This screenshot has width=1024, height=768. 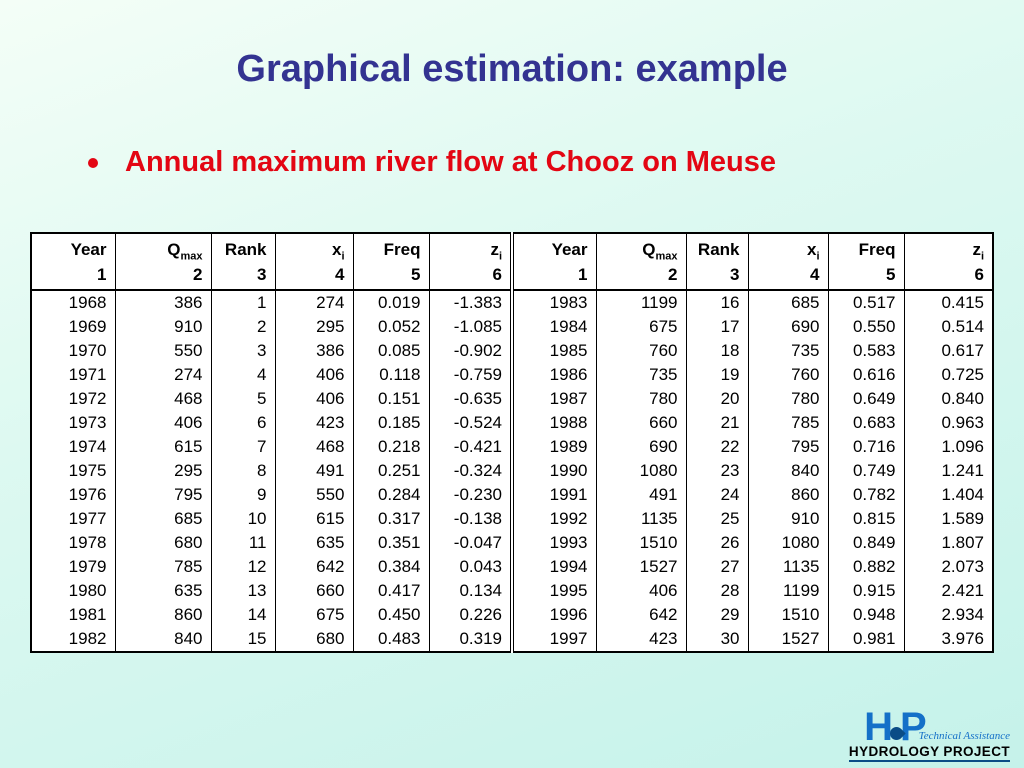 What do you see at coordinates (470, 495) in the screenshot?
I see `table-cell: -0.230` at bounding box center [470, 495].